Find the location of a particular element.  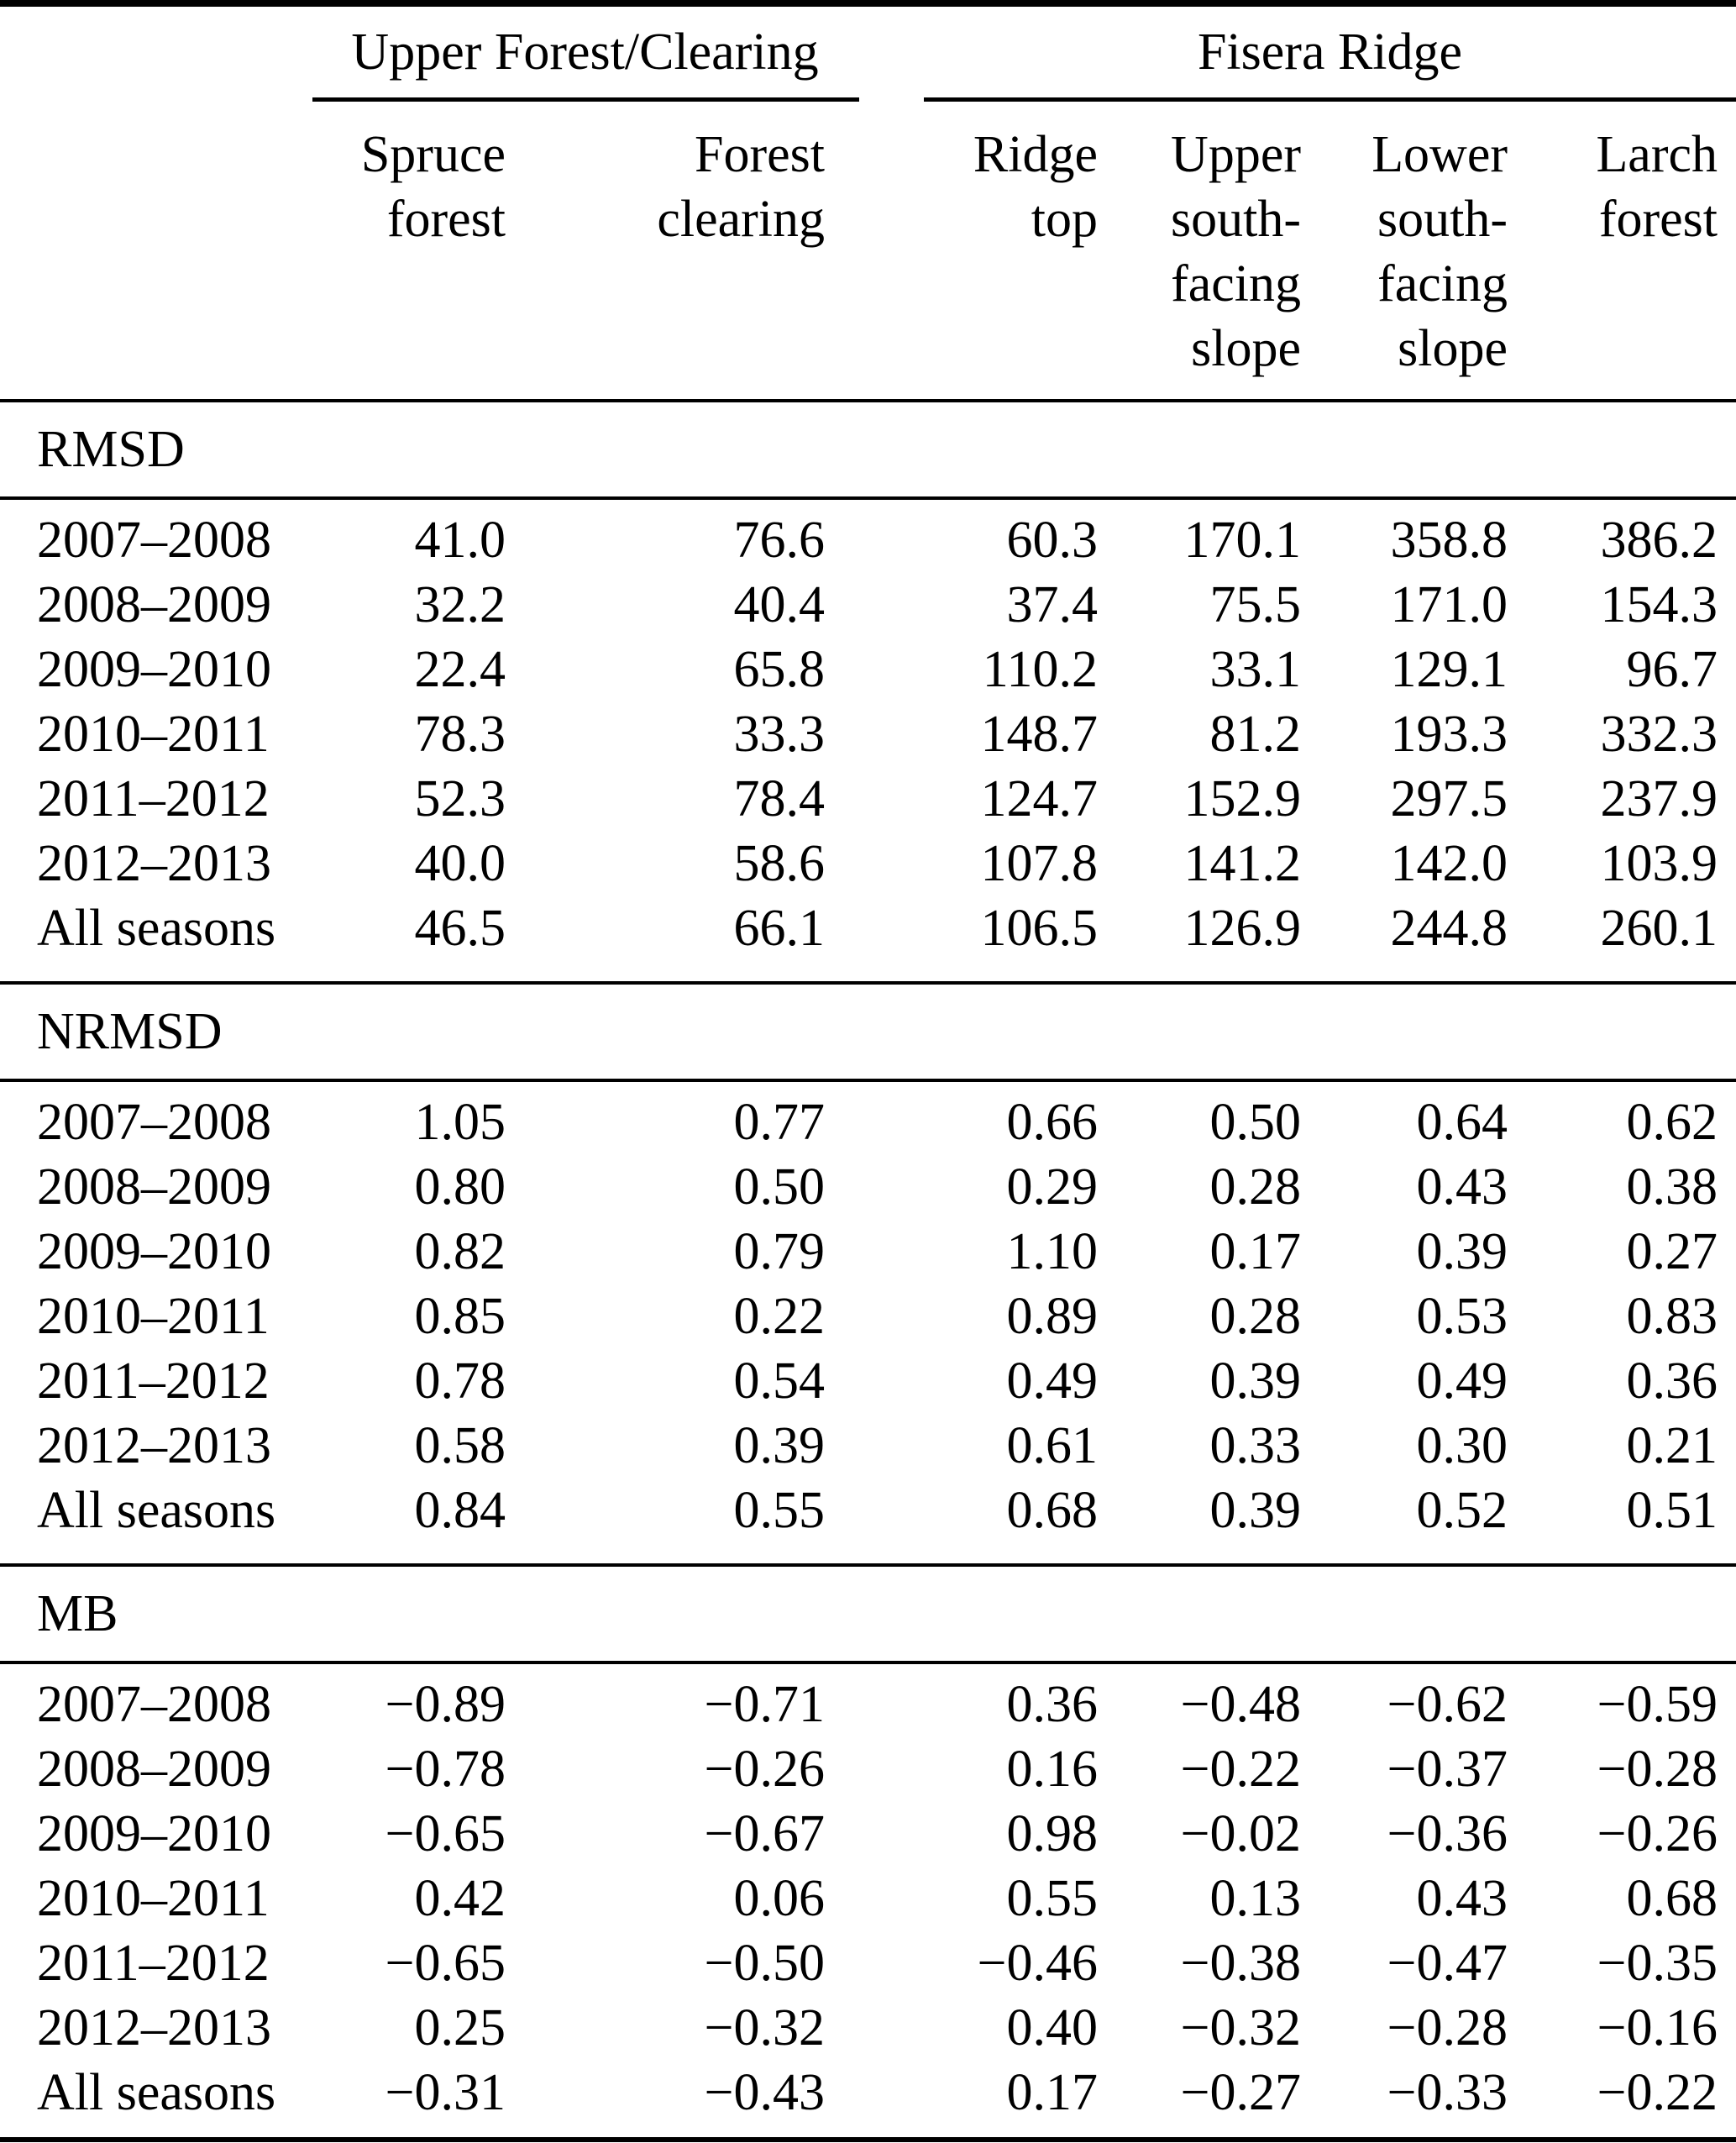

column-header-line: top is located at coordinates (1064, 219).